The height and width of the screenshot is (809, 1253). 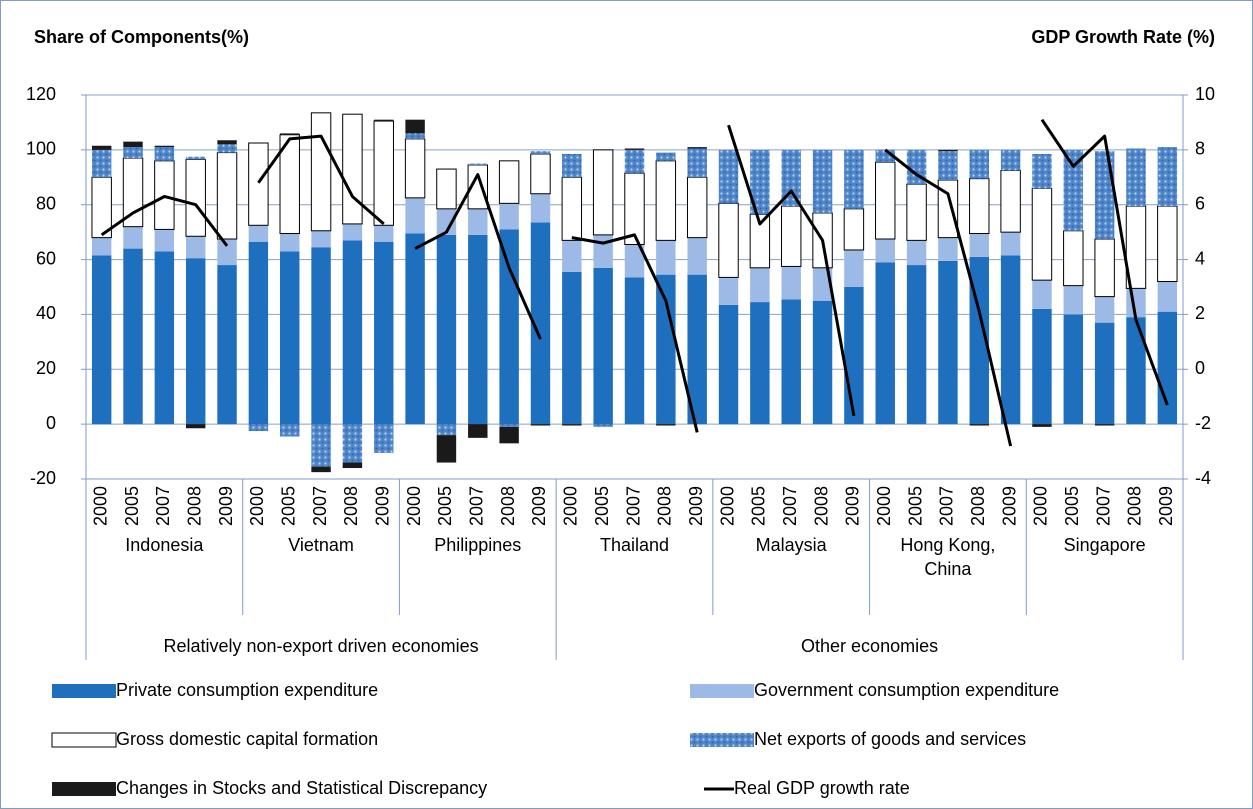 What do you see at coordinates (906, 690) in the screenshot?
I see `legend-label: Government consumption expenditure` at bounding box center [906, 690].